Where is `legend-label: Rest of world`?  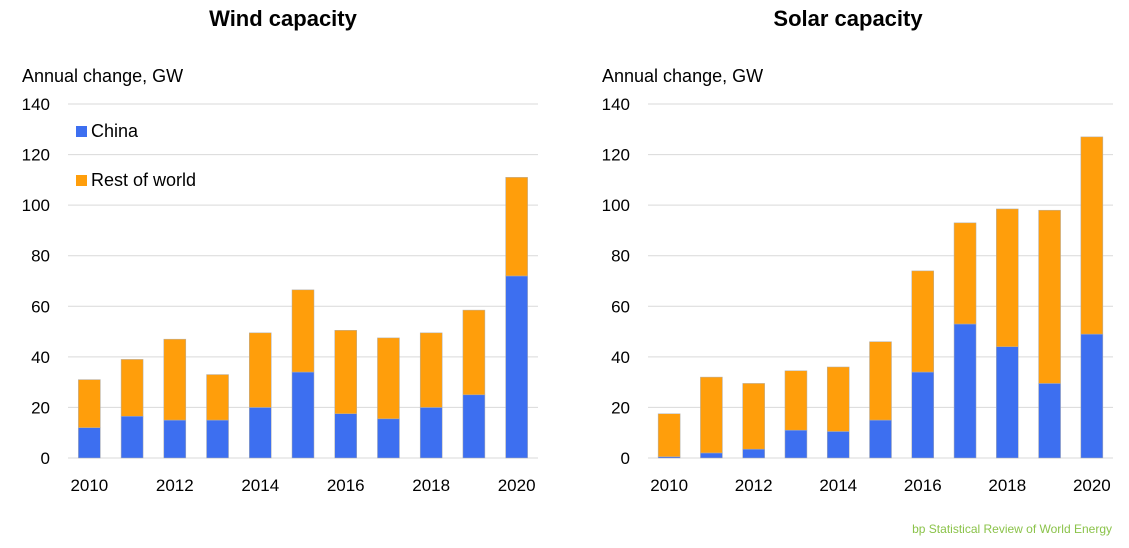 legend-label: Rest of world is located at coordinates (143, 180).